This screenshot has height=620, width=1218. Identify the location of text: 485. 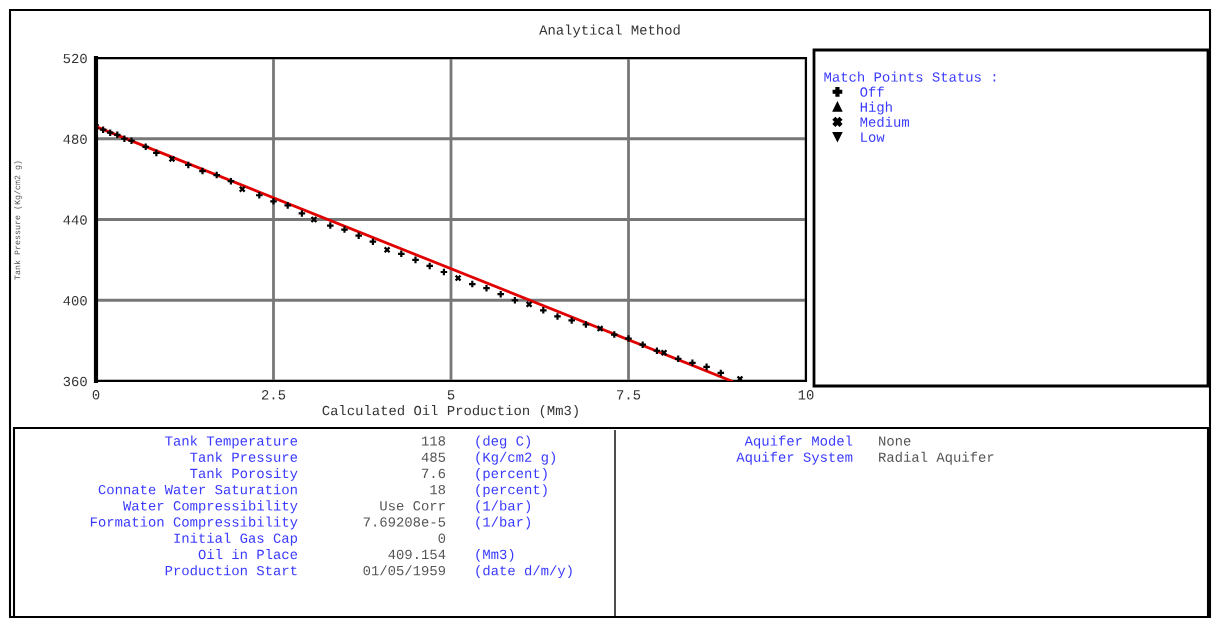
(433, 457).